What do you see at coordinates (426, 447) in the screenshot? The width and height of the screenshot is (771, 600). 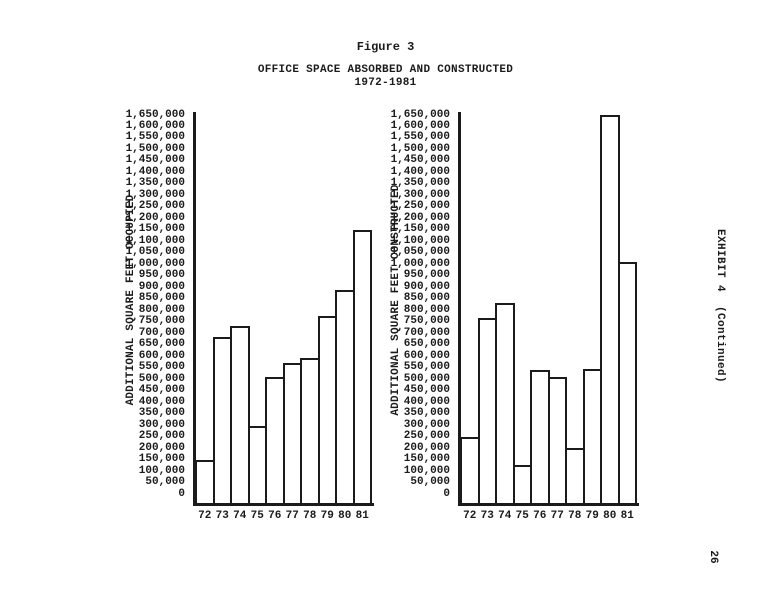 I see `y-tick-label: 200,000` at bounding box center [426, 447].